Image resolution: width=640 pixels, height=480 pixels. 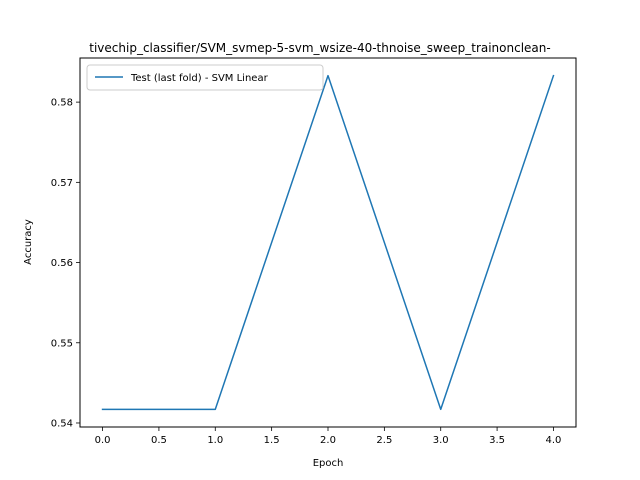 I want to click on x-tick-label: 2.5, so click(x=384, y=440).